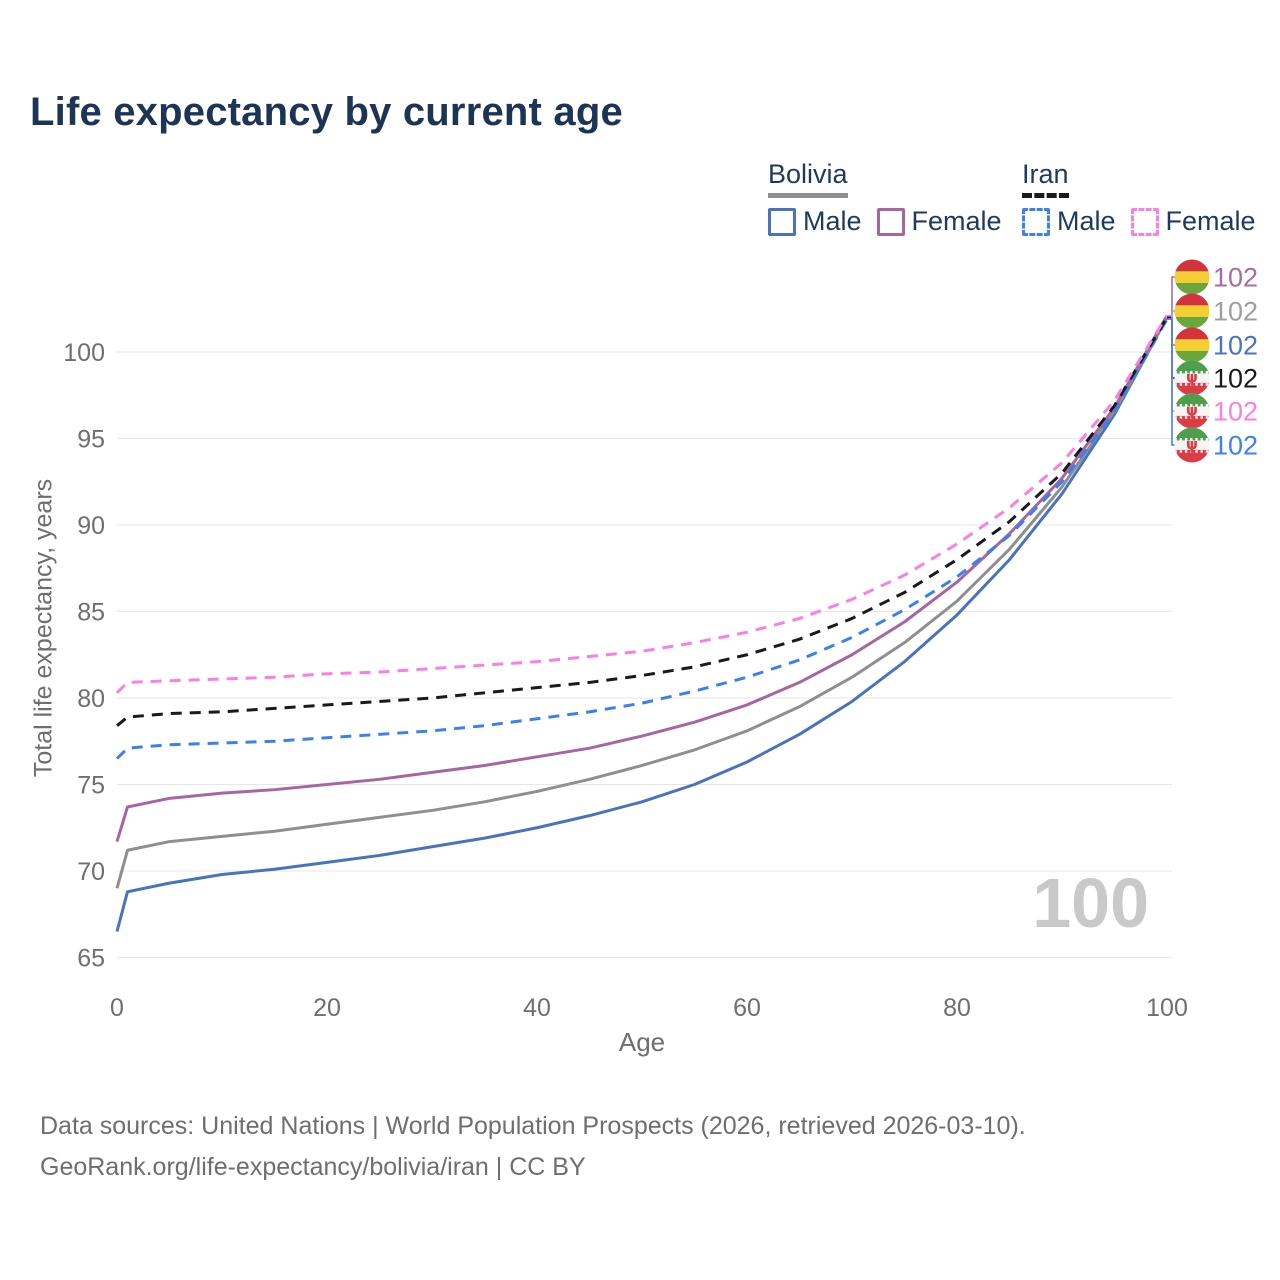  I want to click on legend-items-iran: Male Female, so click(1139, 221).